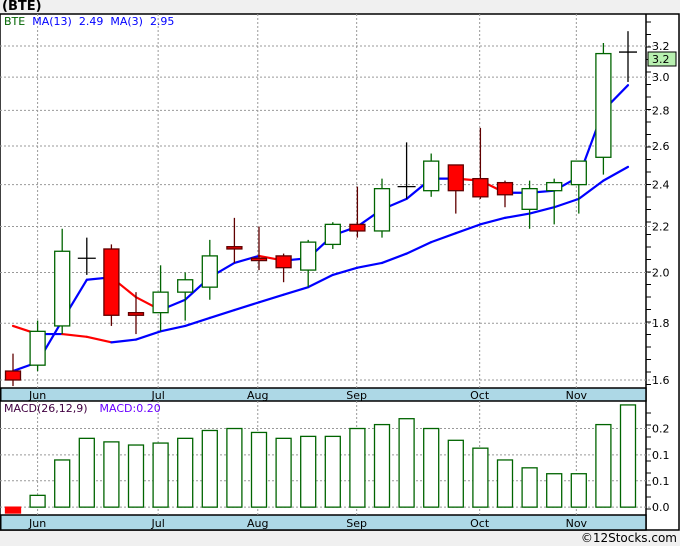 This screenshot has height=546, width=680. What do you see at coordinates (14, 21) in the screenshot?
I see `legend-symbol: BTE` at bounding box center [14, 21].